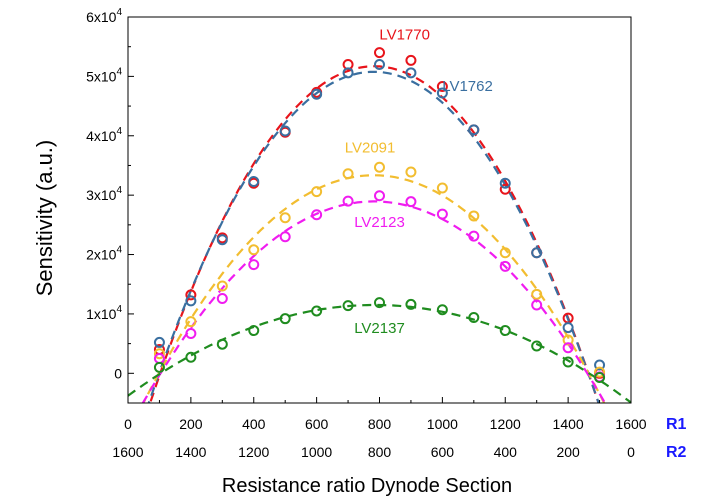  What do you see at coordinates (676, 424) in the screenshot?
I see `r1-row-label: R1` at bounding box center [676, 424].